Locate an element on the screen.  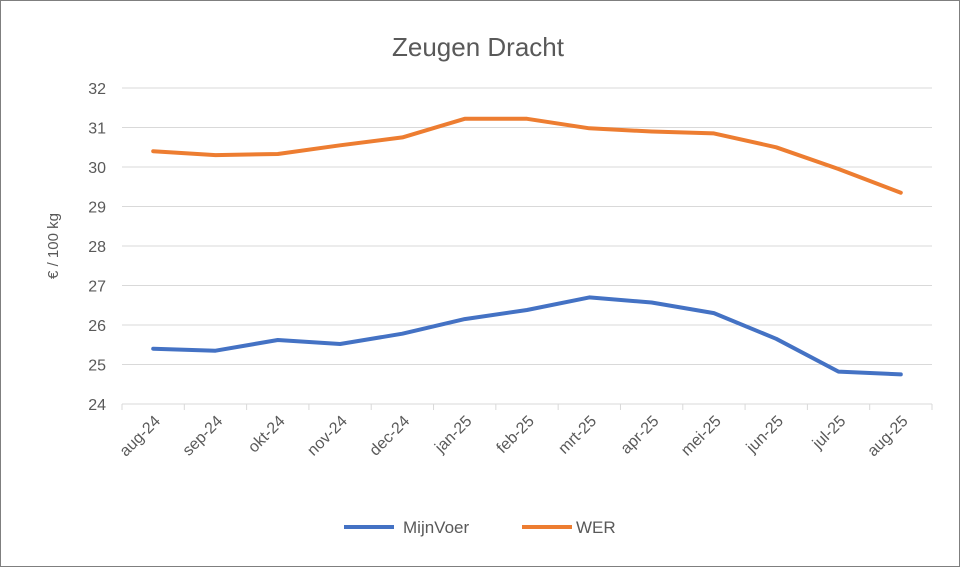
x-tick-label: mrt-25 is located at coordinates (577, 435).